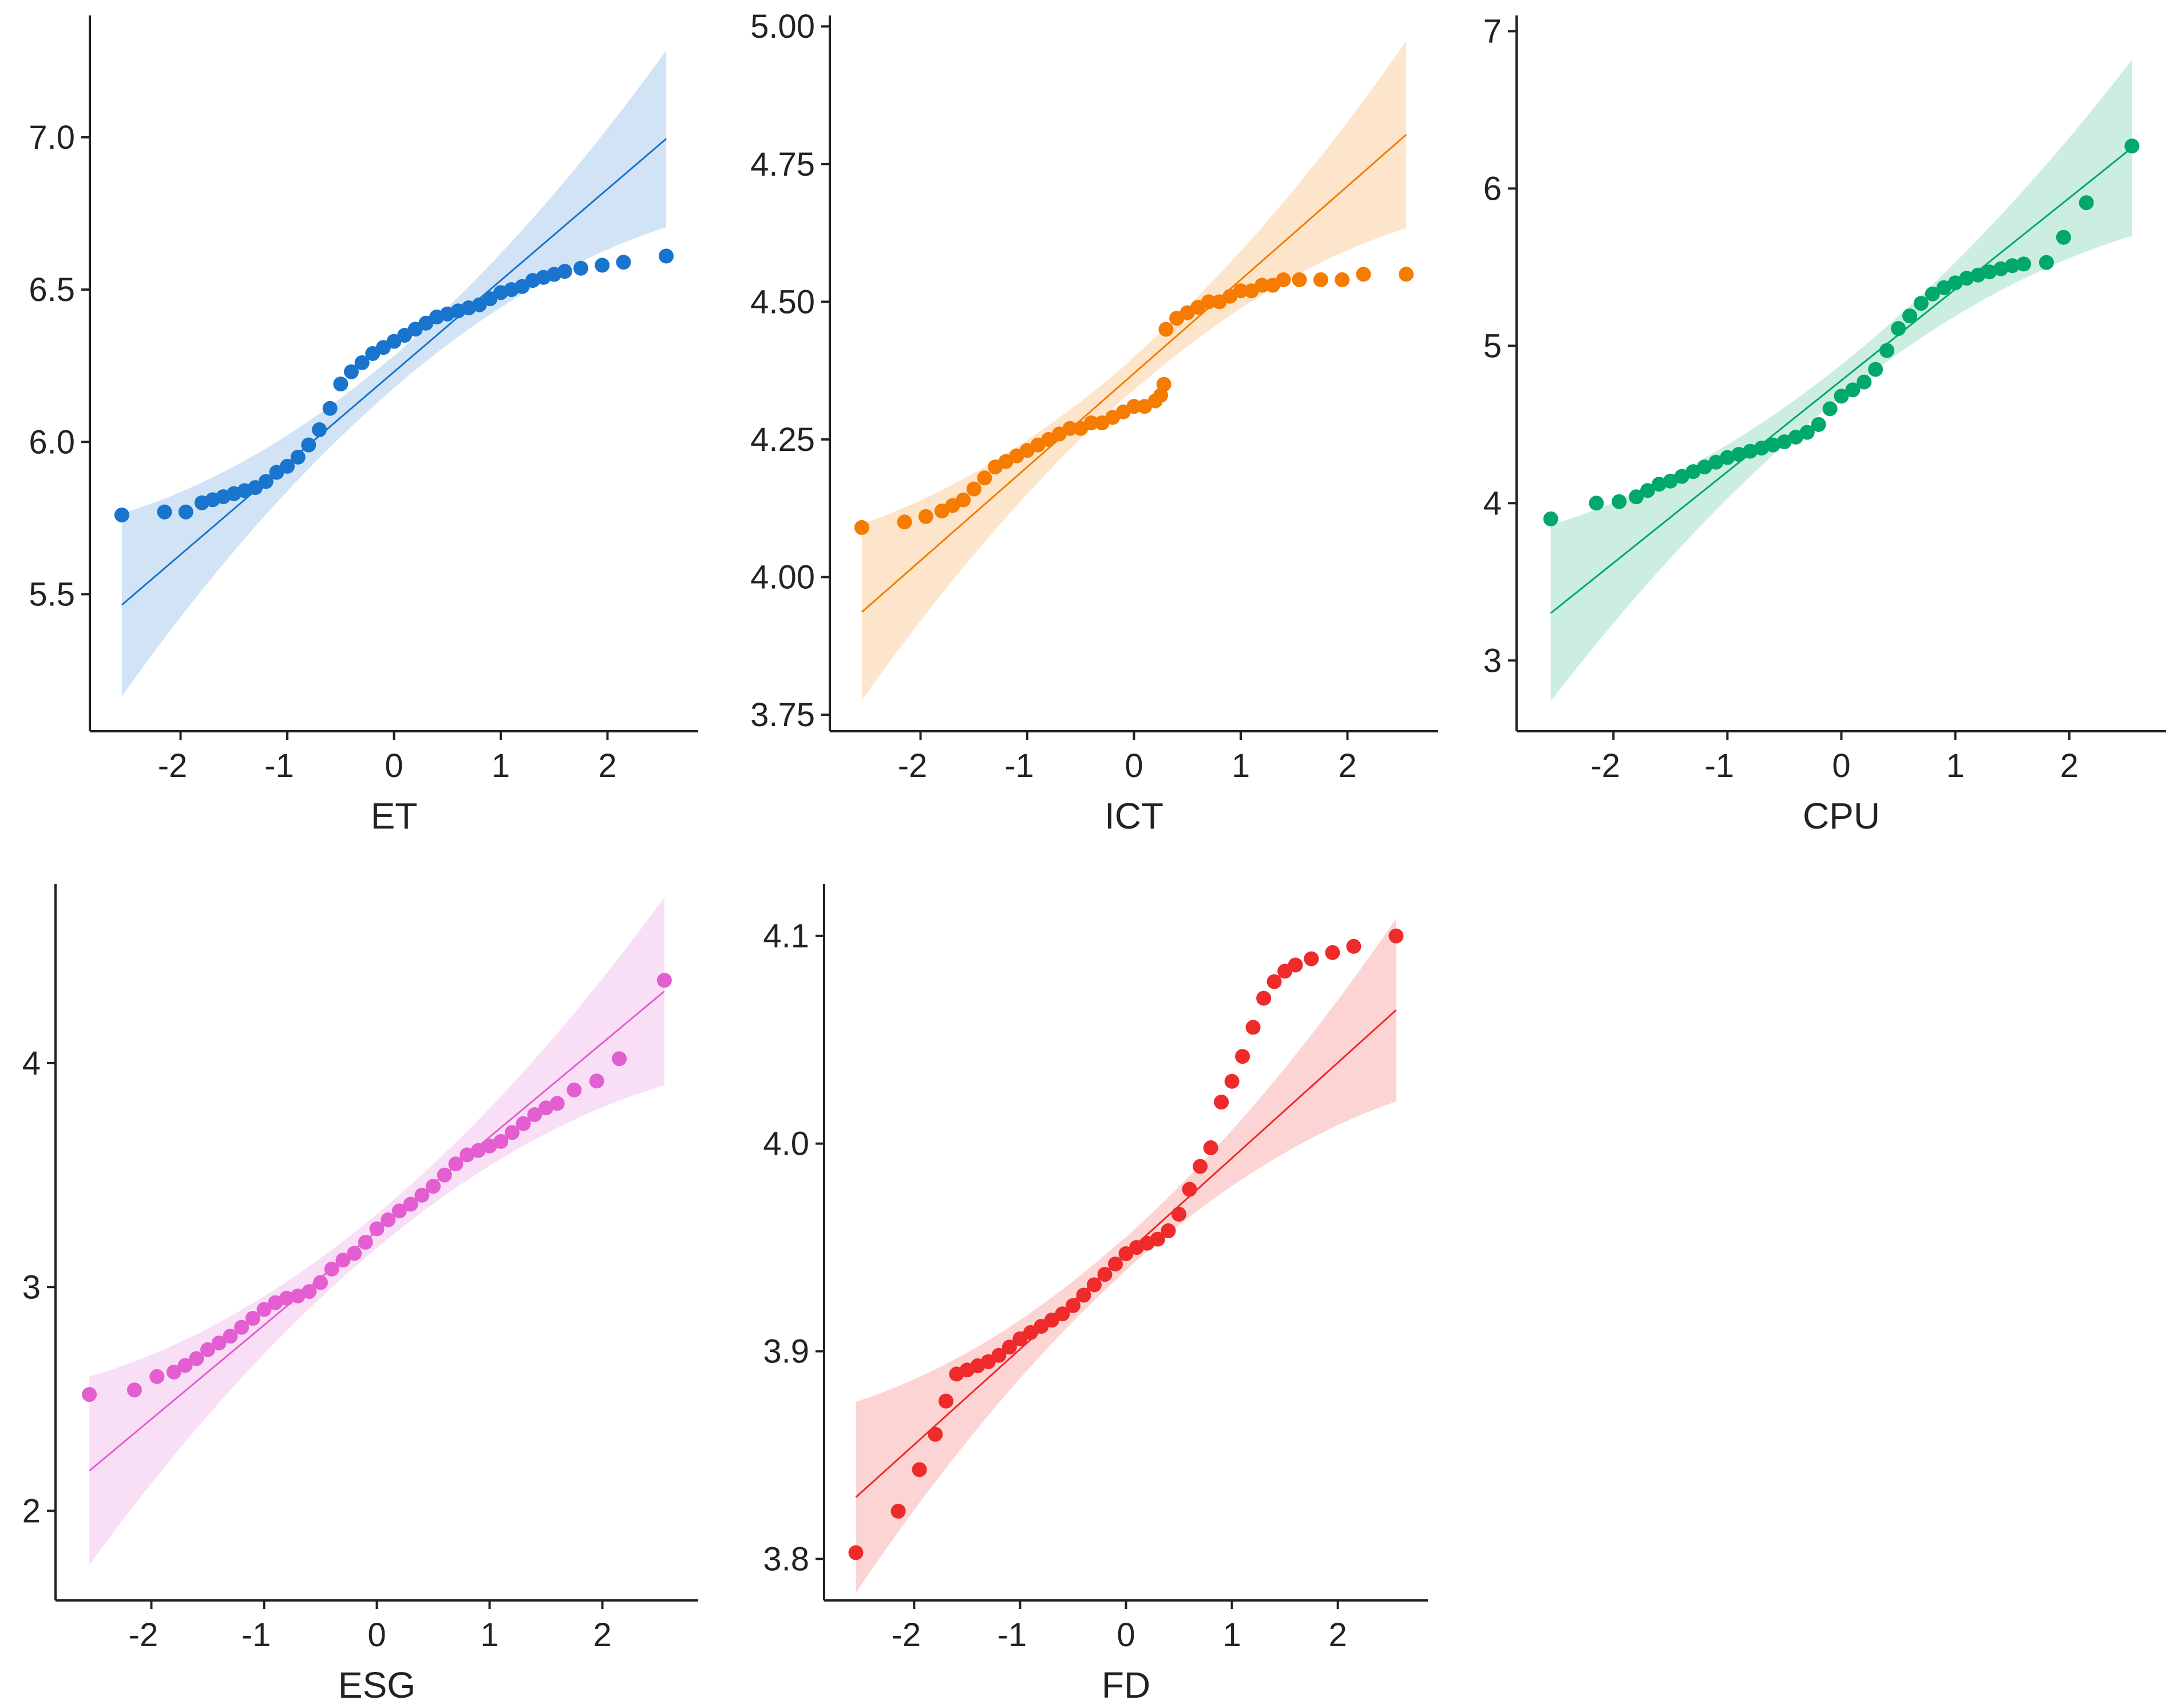  What do you see at coordinates (256, 1635) in the screenshot?
I see `chart-3-x-tick-label-1: -1` at bounding box center [256, 1635].